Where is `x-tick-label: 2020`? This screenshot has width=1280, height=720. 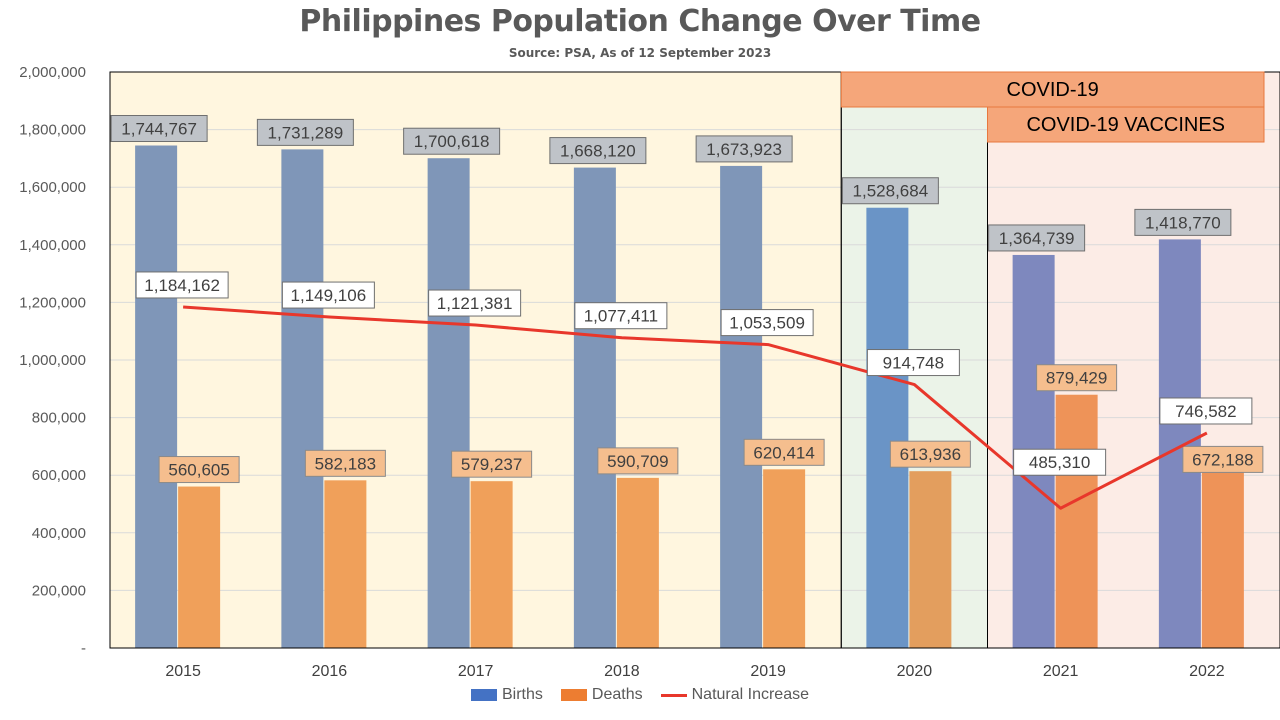 x-tick-label: 2020 is located at coordinates (915, 671).